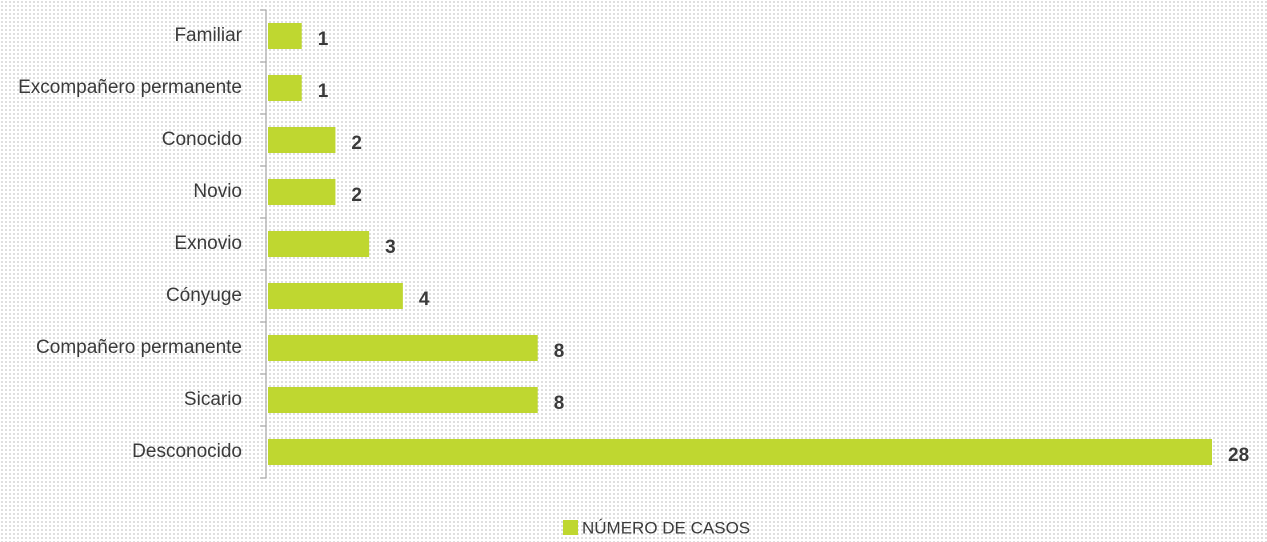 The image size is (1267, 542). I want to click on y-tick-label: Exnovio, so click(208, 243).